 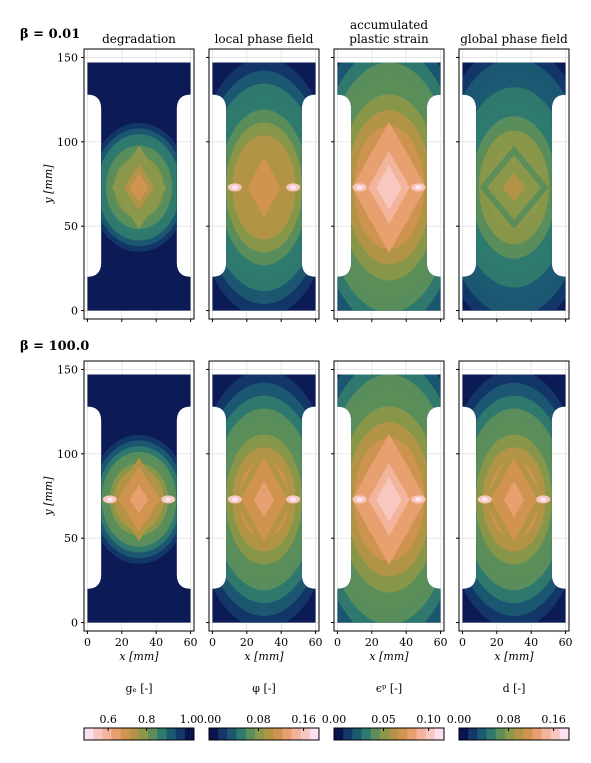 I want to click on colorbar-tick-label: 0.00, so click(x=459, y=719).